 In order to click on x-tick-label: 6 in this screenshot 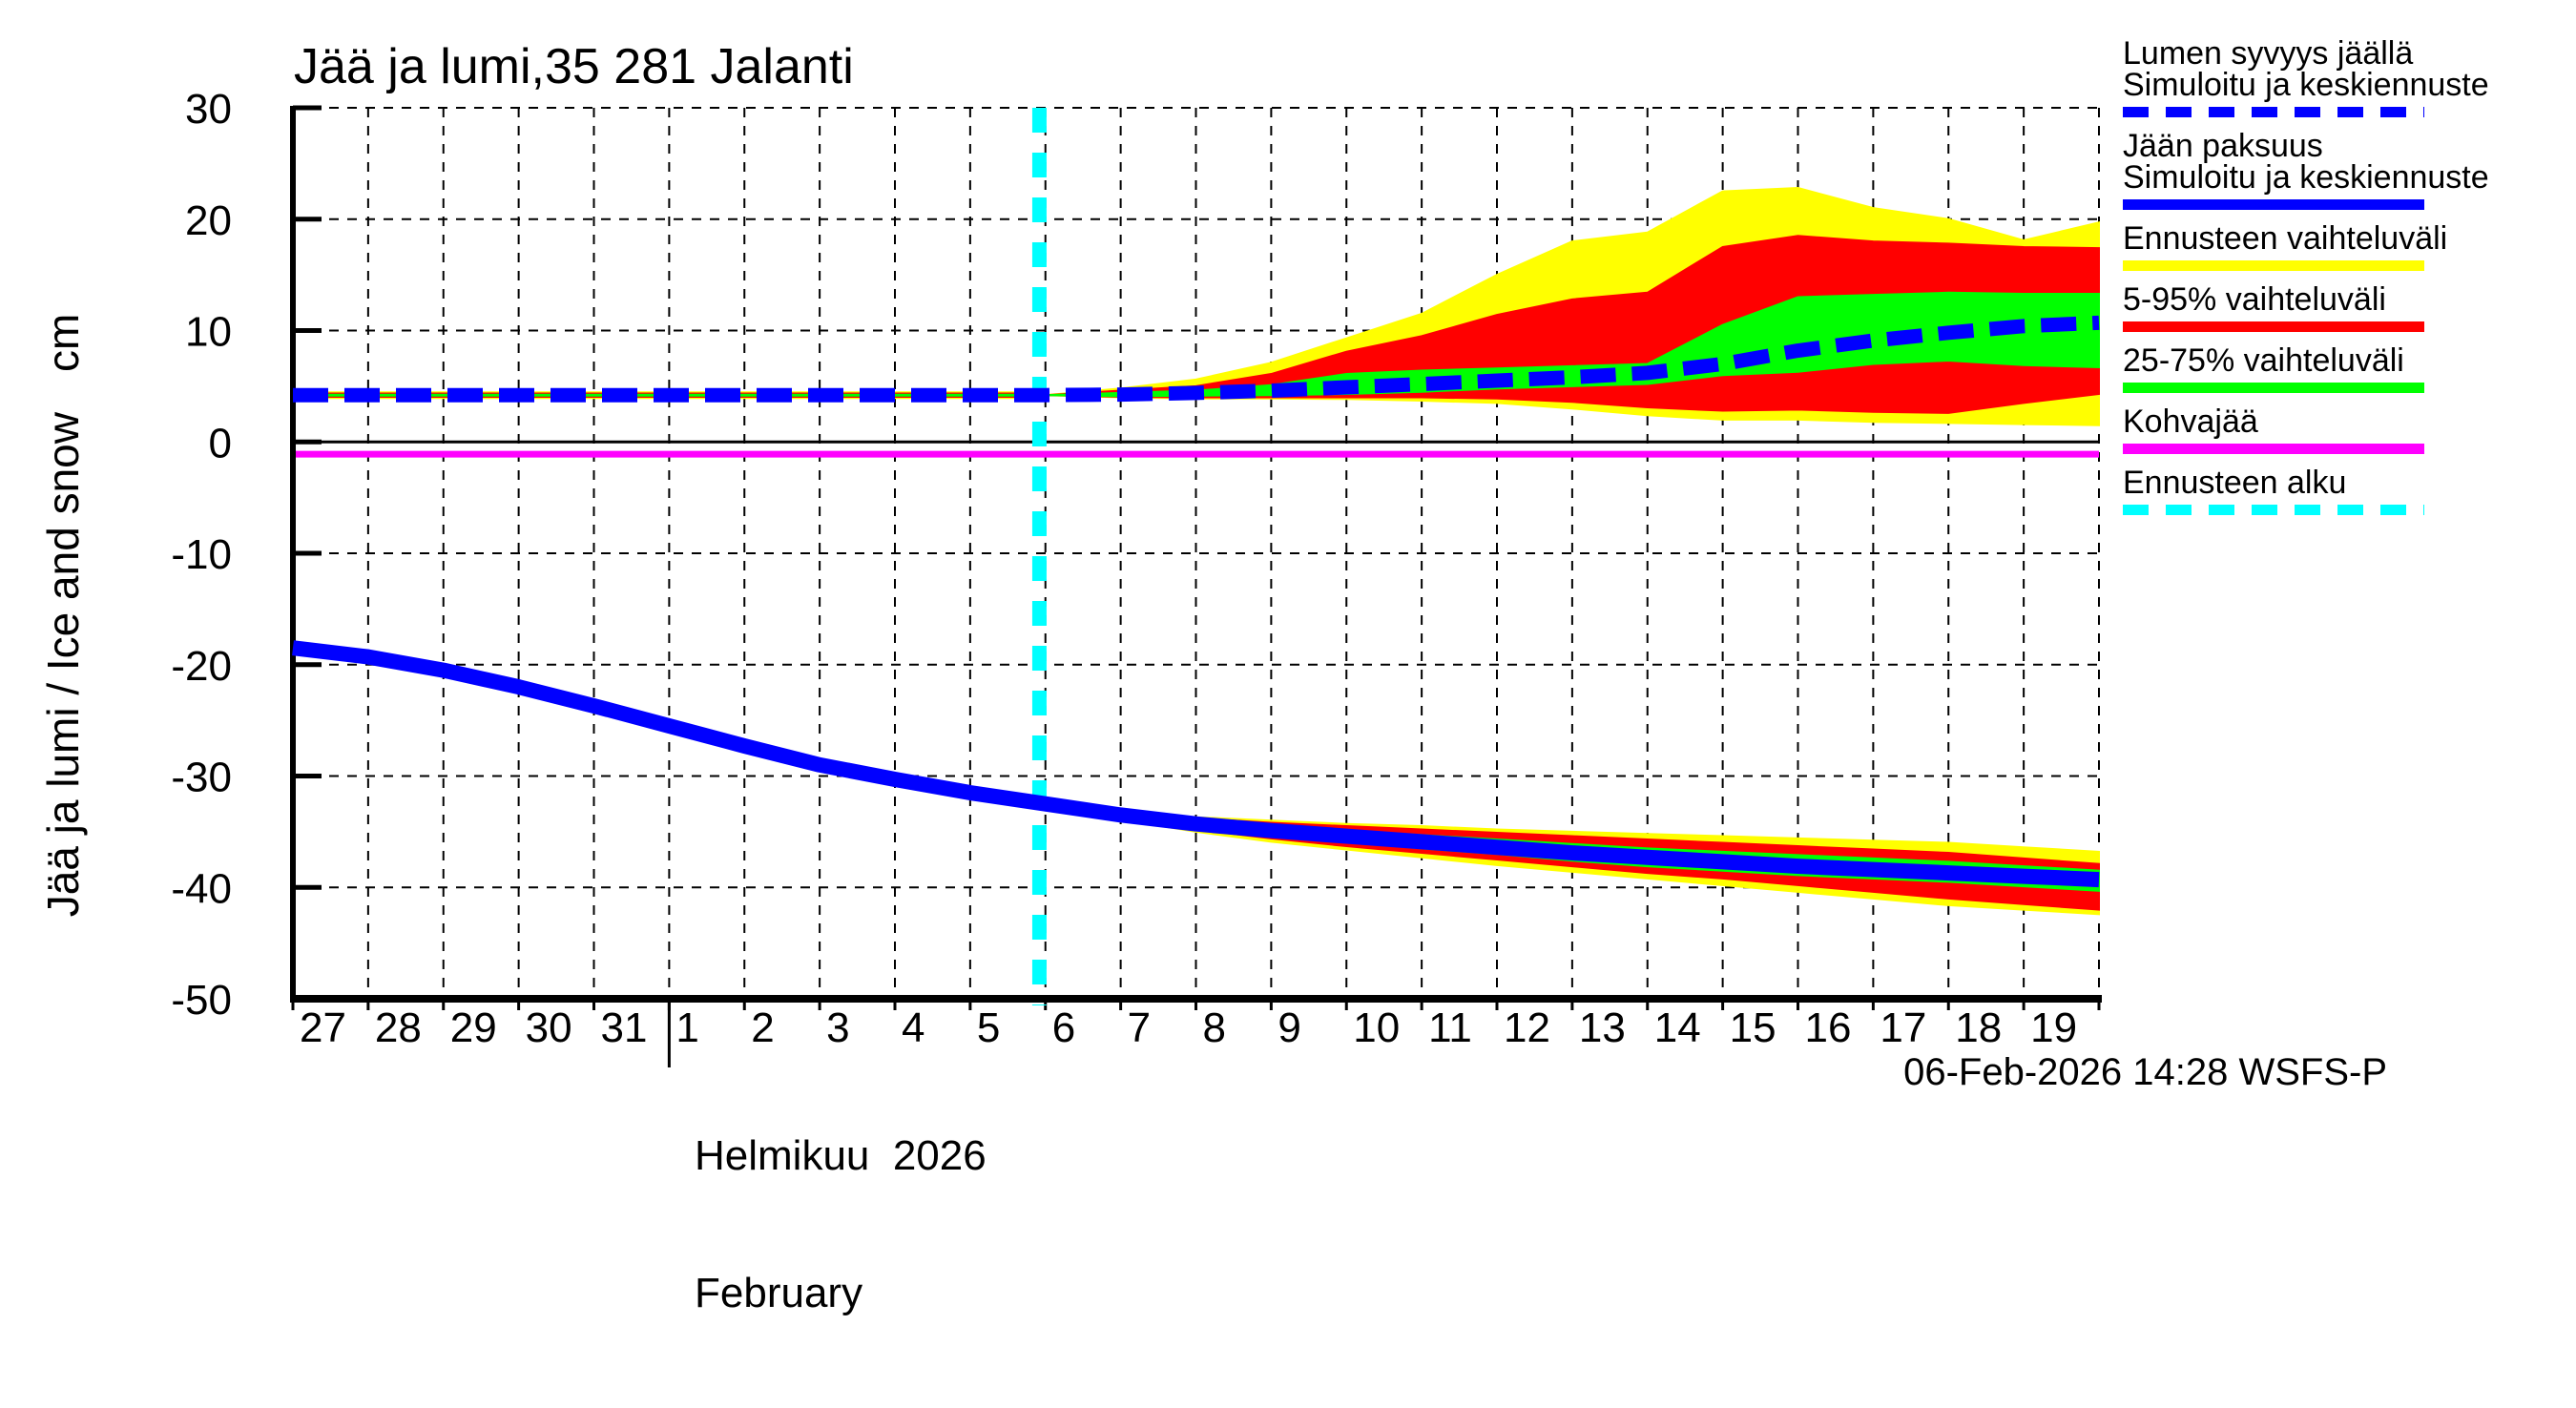, I will do `click(1063, 1027)`.